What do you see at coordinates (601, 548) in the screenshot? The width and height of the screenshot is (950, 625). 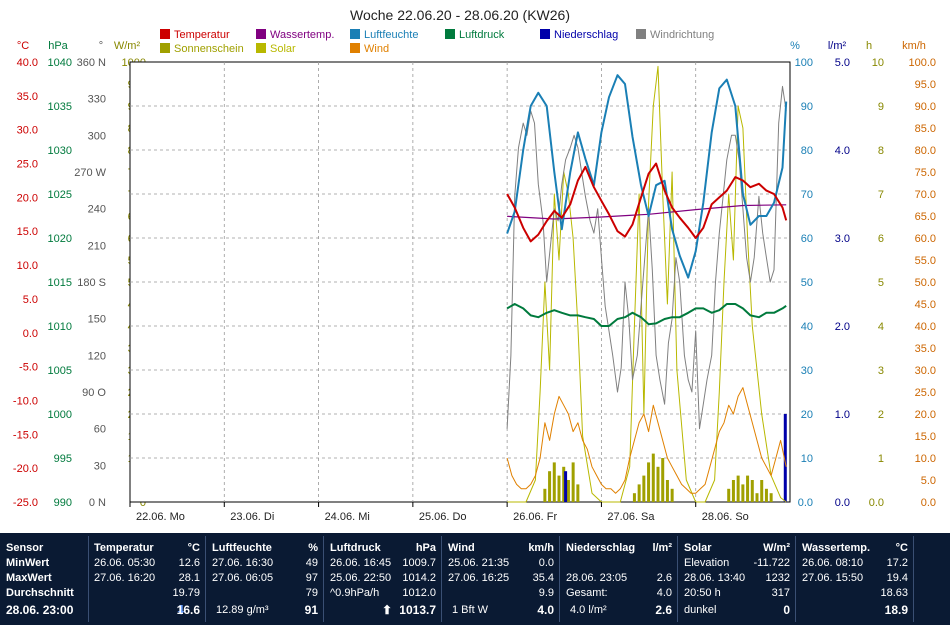 I see `rain-header: Niederschlag` at bounding box center [601, 548].